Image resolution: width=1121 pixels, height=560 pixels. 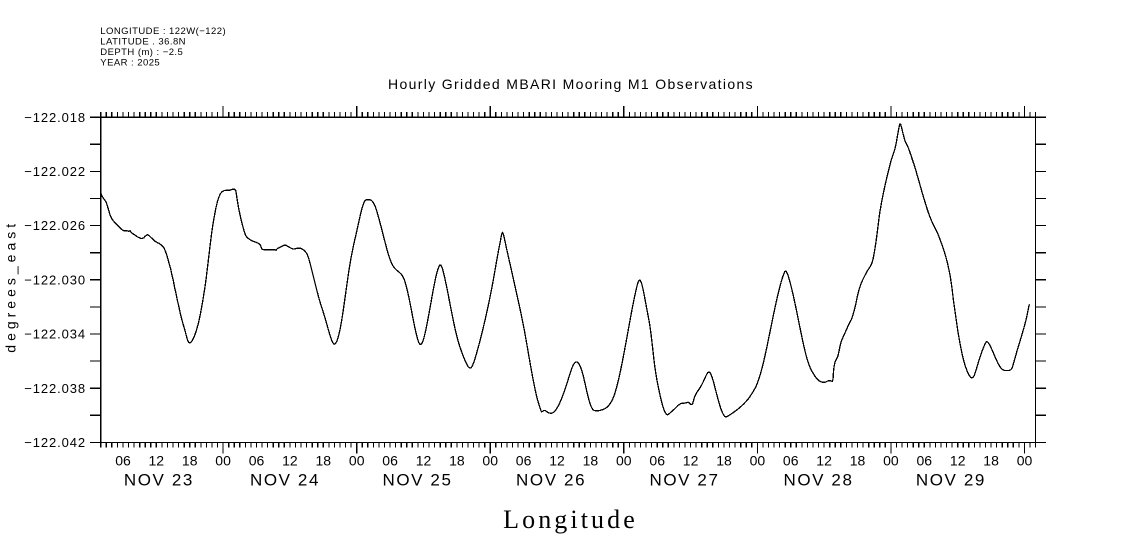 I want to click on svg-text: −122.018, so click(x=55, y=117).